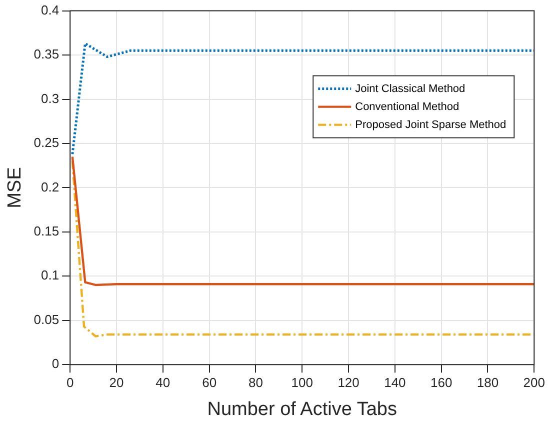 This screenshot has height=425, width=548. What do you see at coordinates (441, 382) in the screenshot?
I see `x-tick-label: 160` at bounding box center [441, 382].